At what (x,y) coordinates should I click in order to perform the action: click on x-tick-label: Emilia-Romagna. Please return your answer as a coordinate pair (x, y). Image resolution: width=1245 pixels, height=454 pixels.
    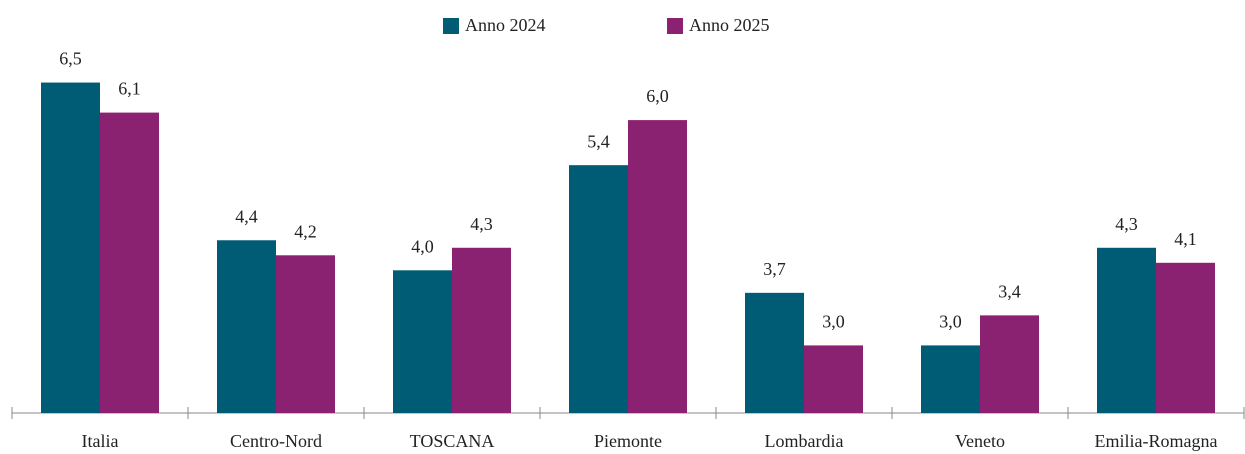
    Looking at the image, I should click on (1156, 441).